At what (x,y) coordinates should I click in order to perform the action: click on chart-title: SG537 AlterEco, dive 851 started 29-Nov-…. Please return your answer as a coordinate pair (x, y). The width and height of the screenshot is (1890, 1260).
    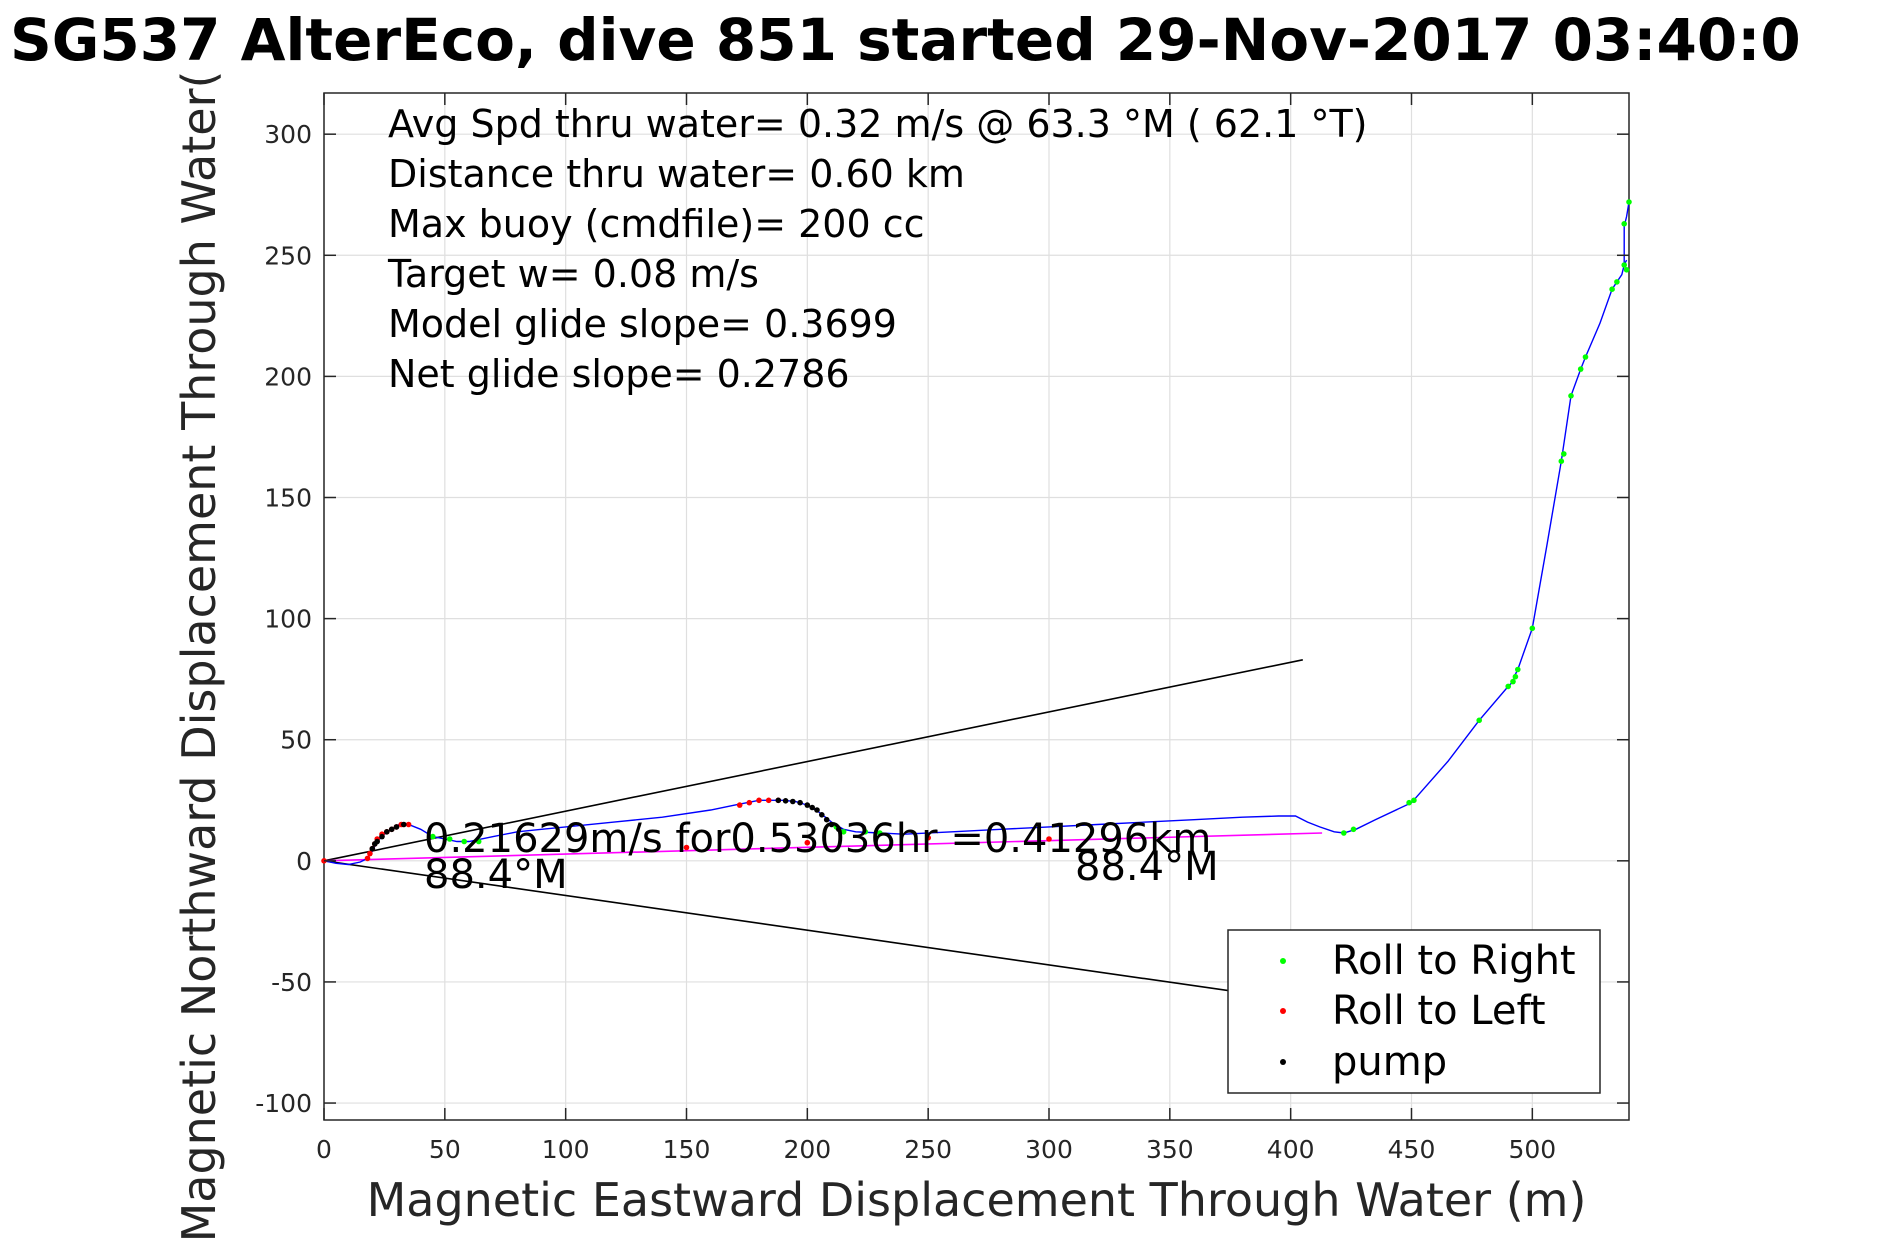
    Looking at the image, I should click on (905, 40).